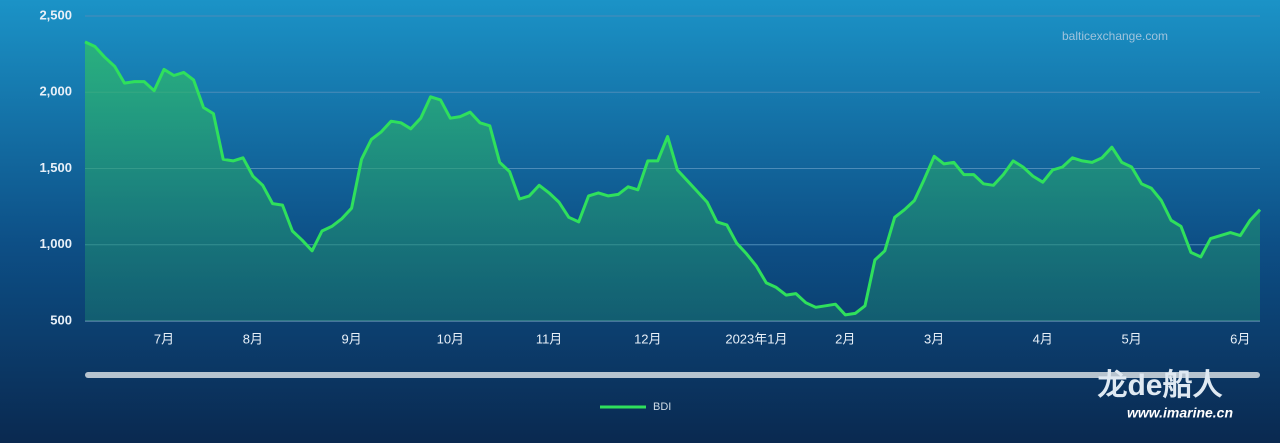  I want to click on watermark: balticexchange.com, so click(1115, 36).